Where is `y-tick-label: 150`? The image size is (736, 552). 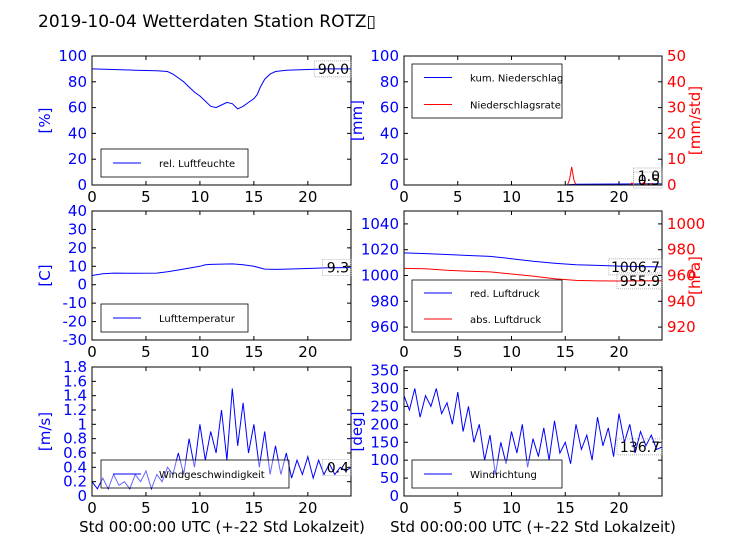 y-tick-label: 150 is located at coordinates (384, 442).